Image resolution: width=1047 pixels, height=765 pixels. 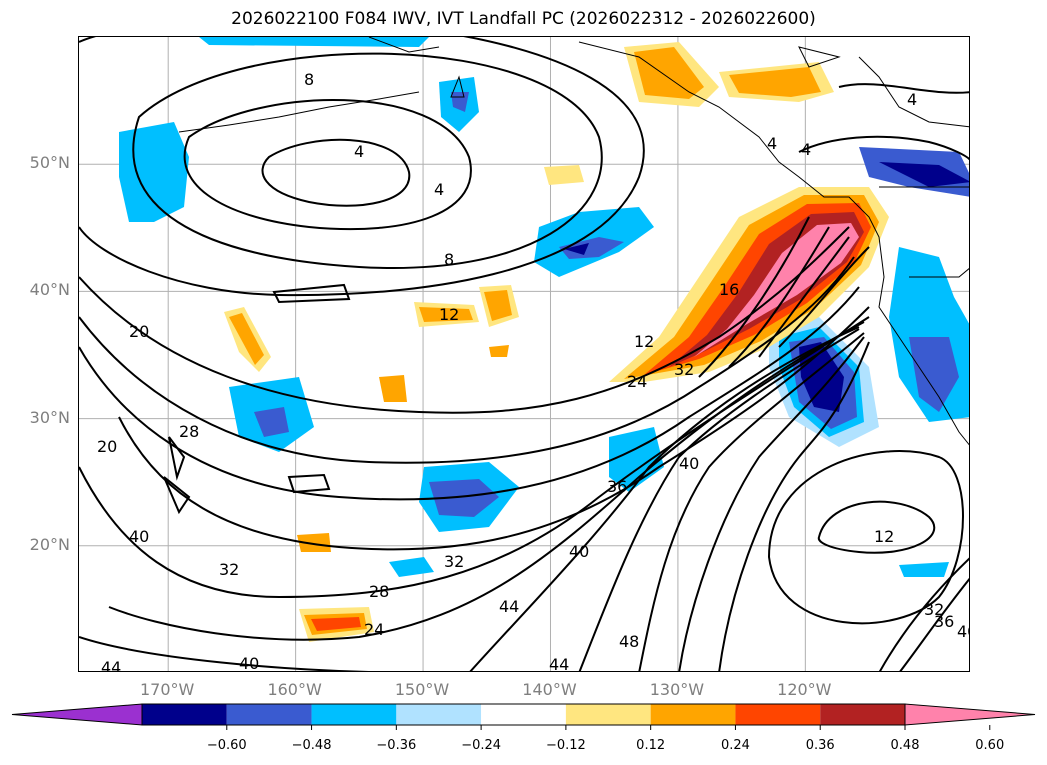 I want to click on latitude-label: 50°N, so click(x=49, y=163).